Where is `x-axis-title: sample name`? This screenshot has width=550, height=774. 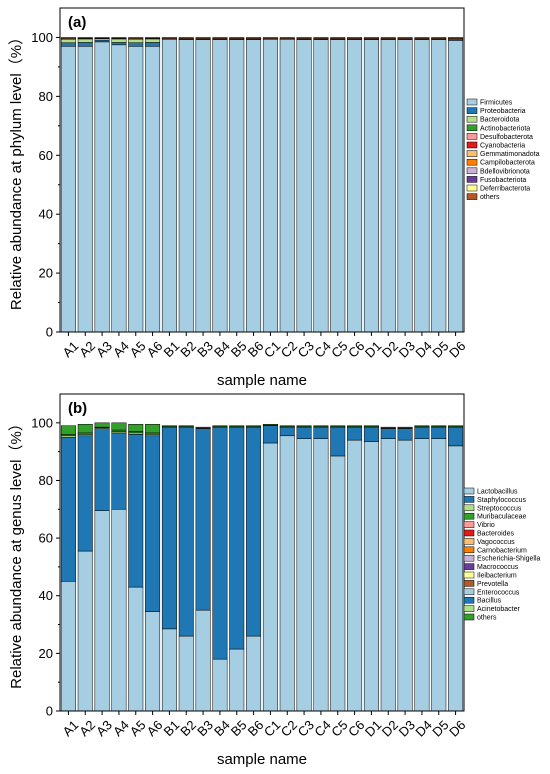 x-axis-title: sample name is located at coordinates (262, 759).